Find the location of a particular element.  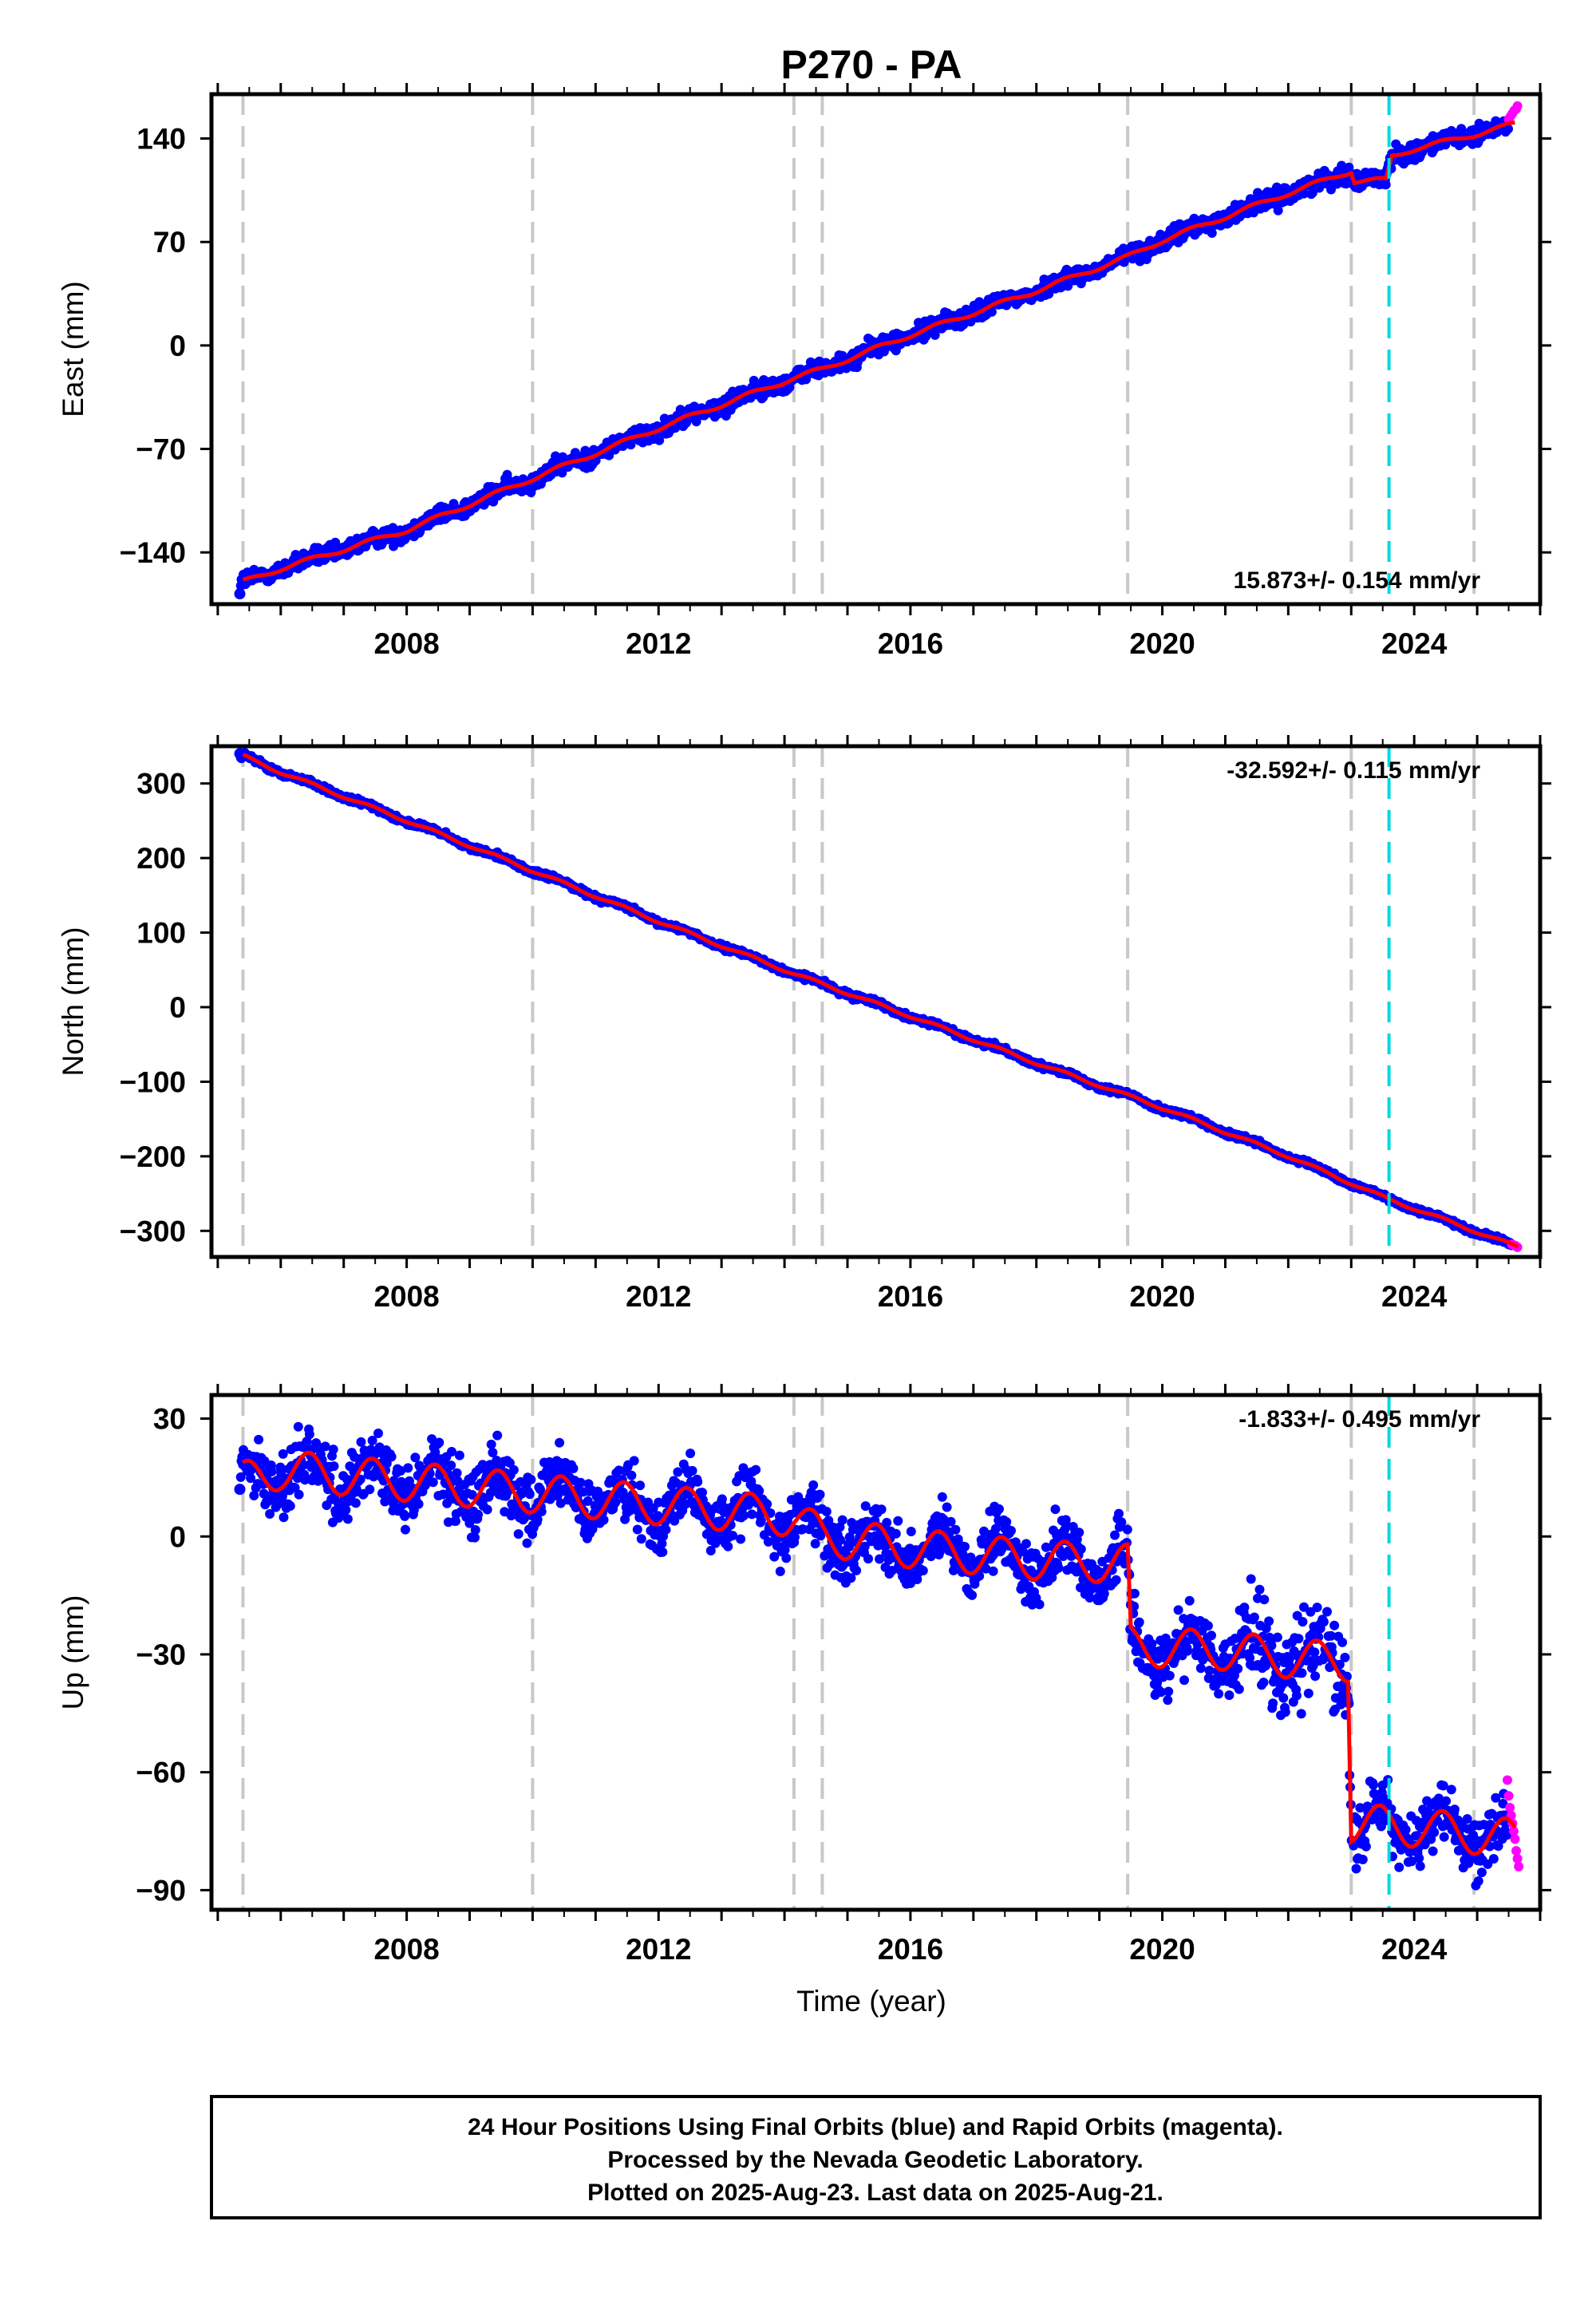

y-tick-label: −100 is located at coordinates (153, 1081).